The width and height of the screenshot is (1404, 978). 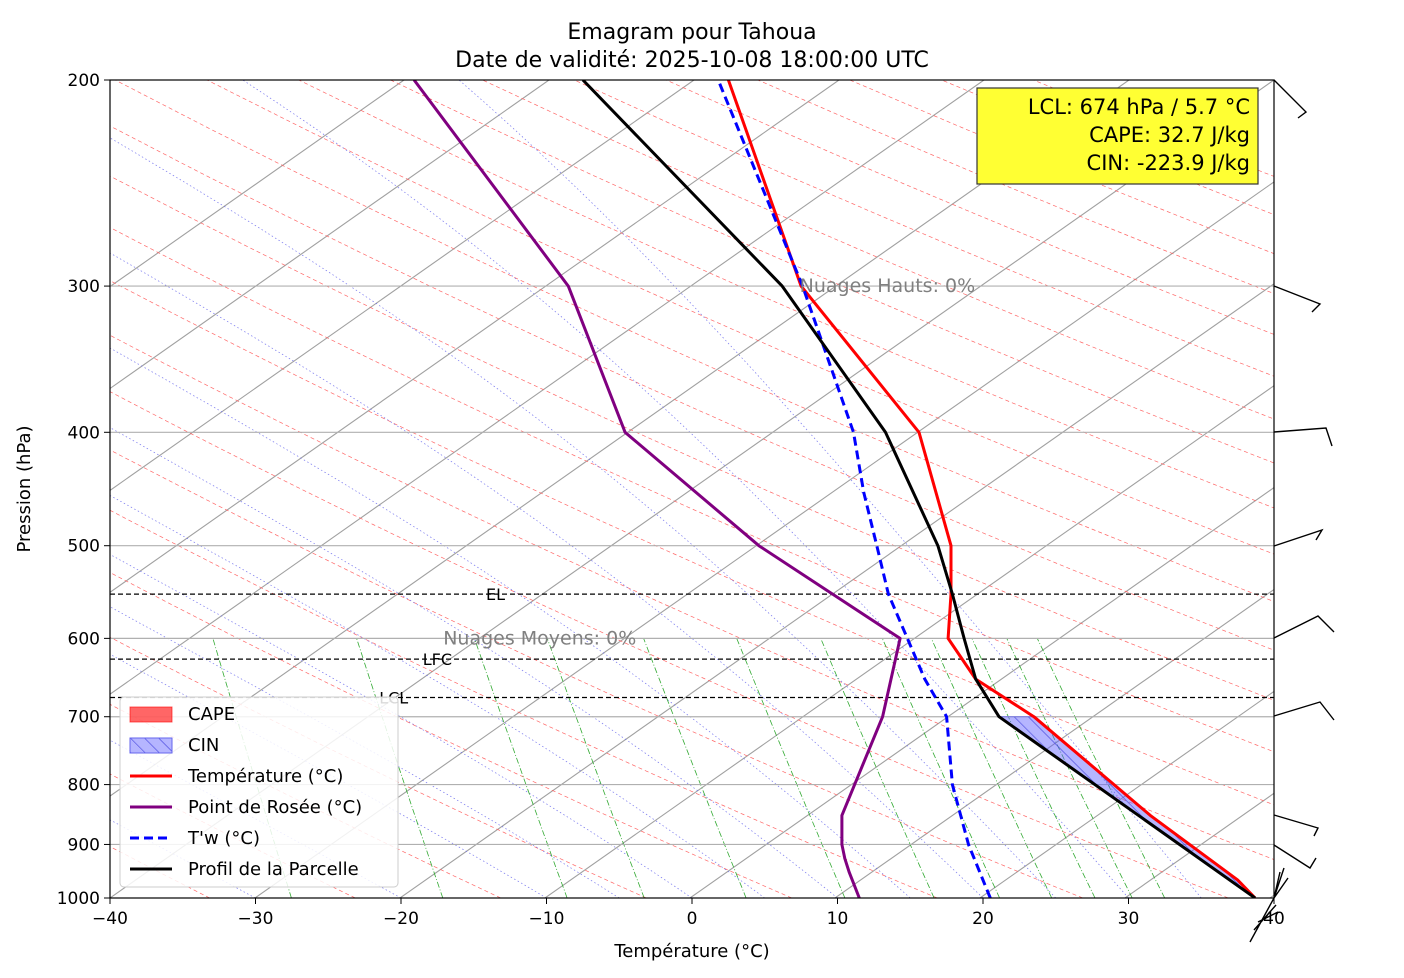 I want to click on info-box-background, so click(x=1117, y=136).